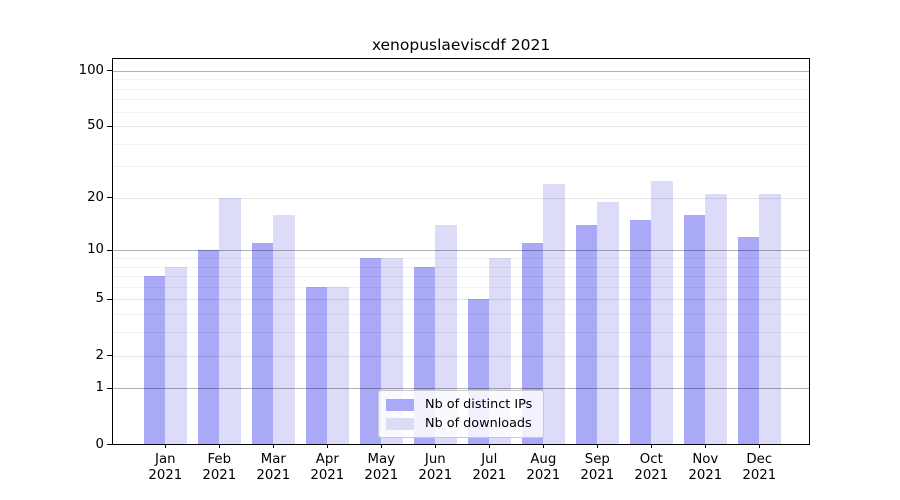 Image resolution: width=900 pixels, height=500 pixels. I want to click on x-axis-tick-label: Dec 2021, so click(759, 467).